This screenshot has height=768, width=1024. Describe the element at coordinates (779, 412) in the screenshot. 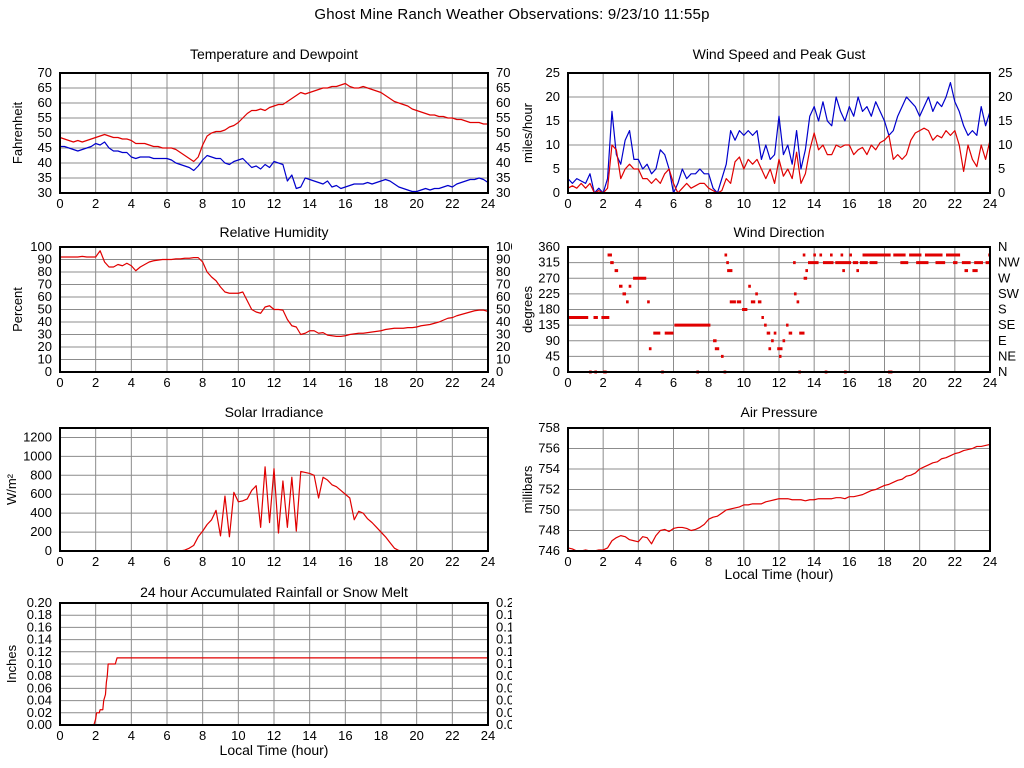

I see `chart-title-pressure: Air Pressure` at that location.